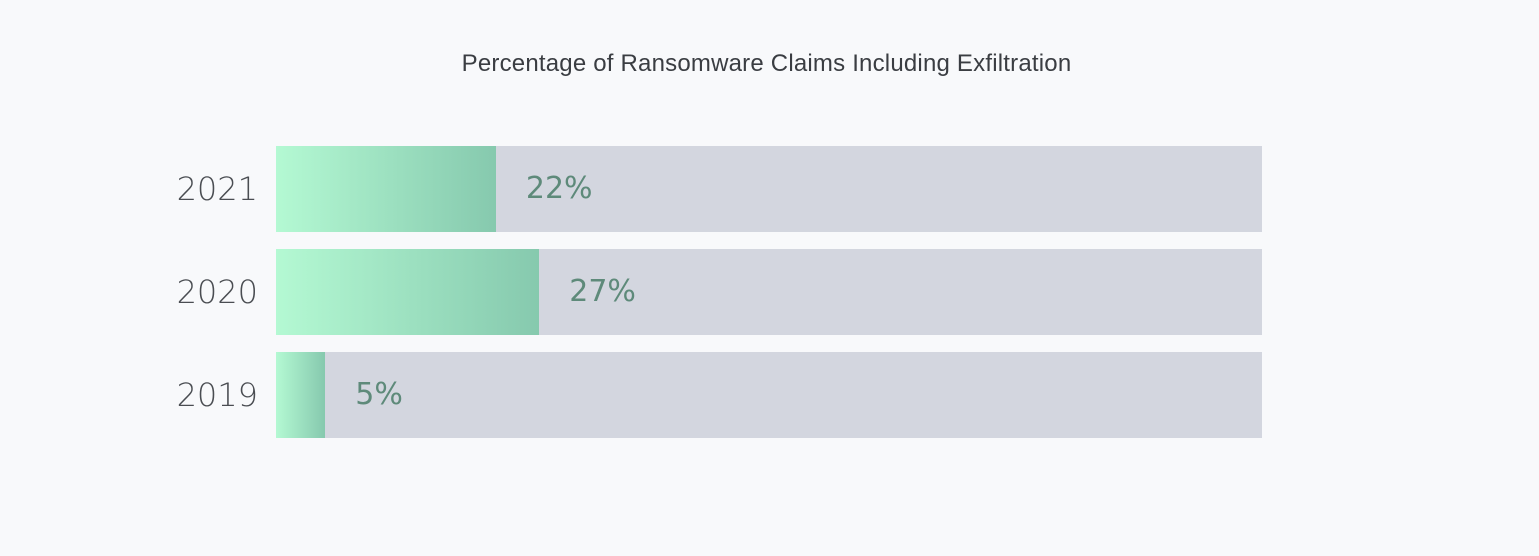 This screenshot has width=1539, height=556. What do you see at coordinates (217, 395) in the screenshot?
I see `year-label: 2019` at bounding box center [217, 395].